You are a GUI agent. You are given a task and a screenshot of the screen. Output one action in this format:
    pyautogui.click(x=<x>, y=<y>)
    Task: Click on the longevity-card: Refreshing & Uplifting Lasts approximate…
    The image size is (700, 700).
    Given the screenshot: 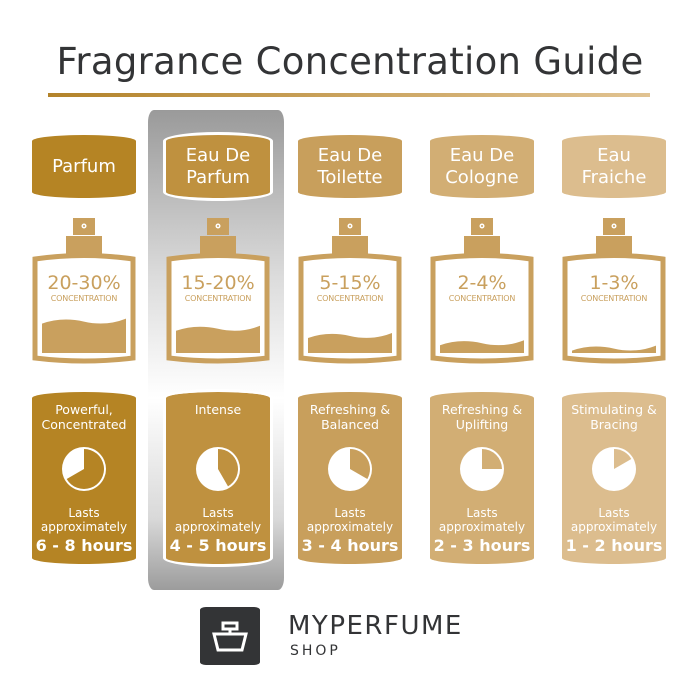 What is the action you would take?
    pyautogui.click(x=482, y=478)
    